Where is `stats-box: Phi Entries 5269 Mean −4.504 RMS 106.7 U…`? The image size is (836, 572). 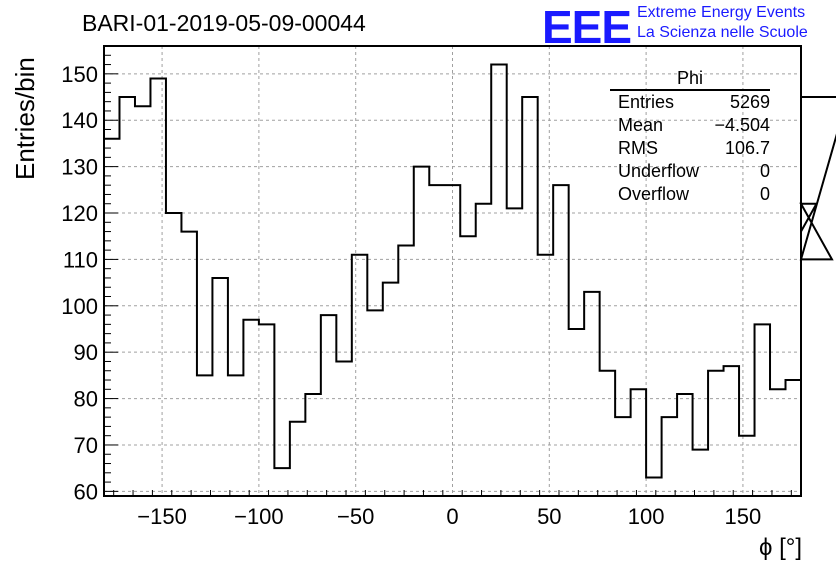
stats-box: Phi Entries 5269 Mean −4.504 RMS 106.7 U… is located at coordinates (690, 137).